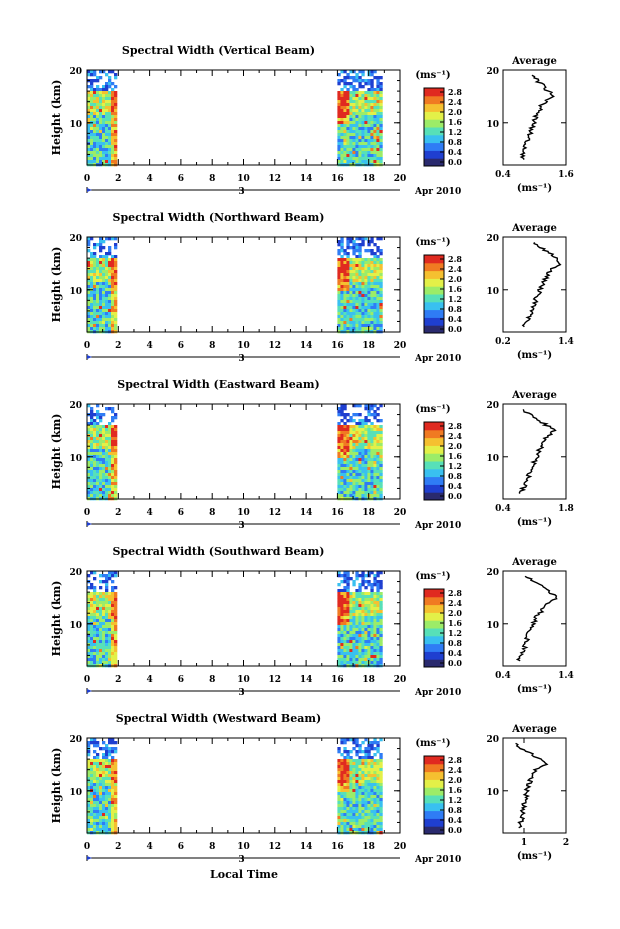  What do you see at coordinates (566, 175) in the screenshot?
I see `average-x-tick-label: 1.6` at bounding box center [566, 175].